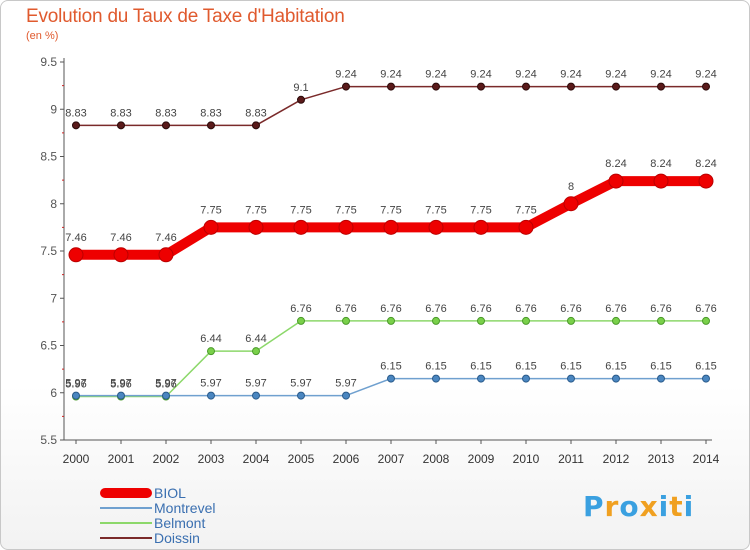 The width and height of the screenshot is (750, 550). What do you see at coordinates (629, 506) in the screenshot?
I see `logo-letter: o` at bounding box center [629, 506].